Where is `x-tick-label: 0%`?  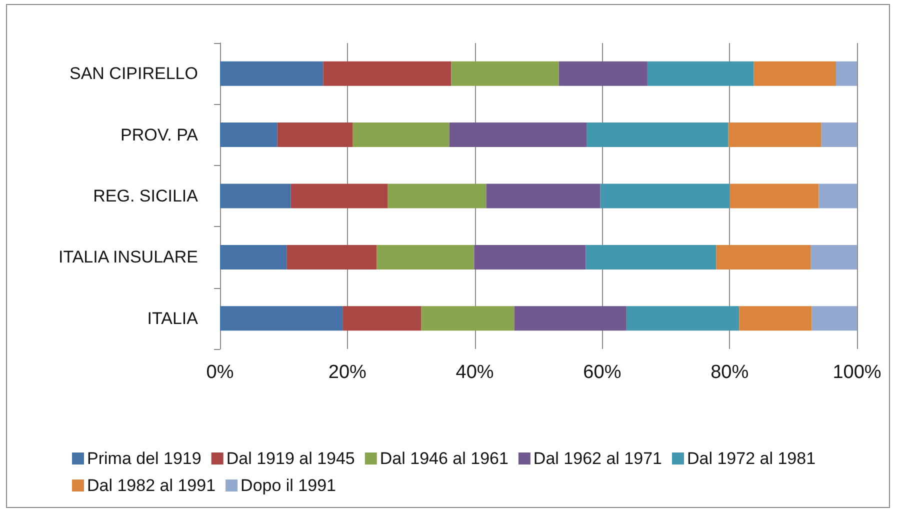
x-tick-label: 0% is located at coordinates (220, 372).